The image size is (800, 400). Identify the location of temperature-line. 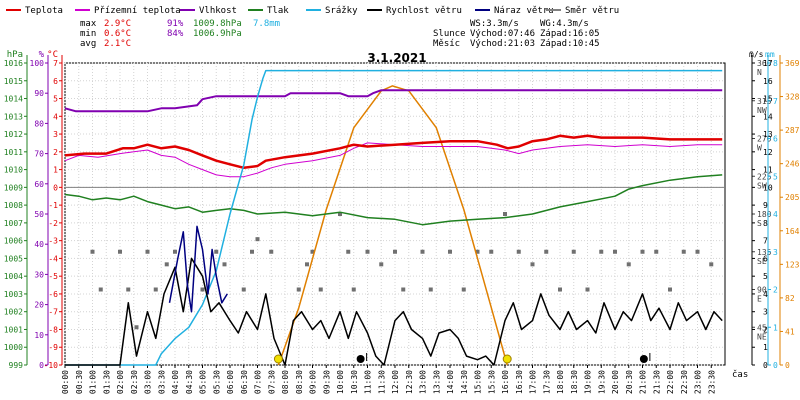
(393, 152).